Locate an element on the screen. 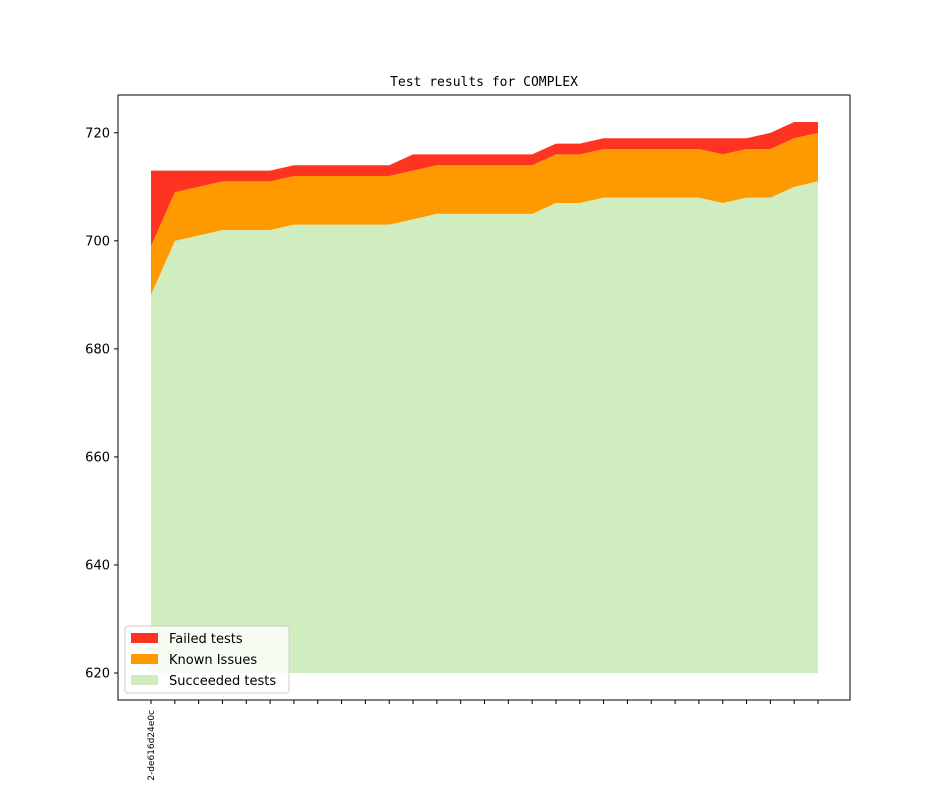  legend: Failed tests Known Issues Succeeded tests is located at coordinates (207, 659).